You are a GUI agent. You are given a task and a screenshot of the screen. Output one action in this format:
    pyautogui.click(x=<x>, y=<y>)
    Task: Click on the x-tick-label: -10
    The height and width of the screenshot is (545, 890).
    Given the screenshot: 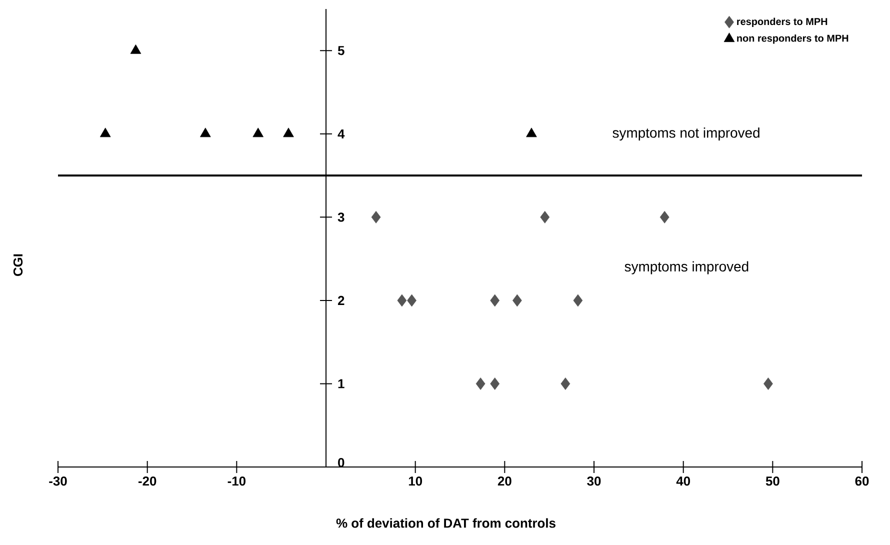 What is the action you would take?
    pyautogui.click(x=237, y=481)
    